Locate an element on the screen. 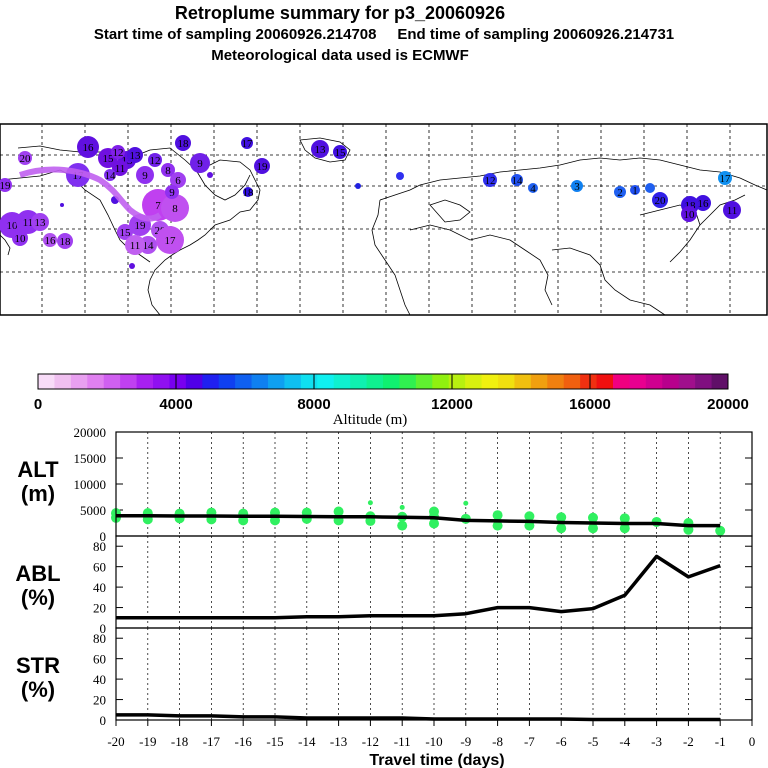  x-tick-label: -16 is located at coordinates (244, 741).